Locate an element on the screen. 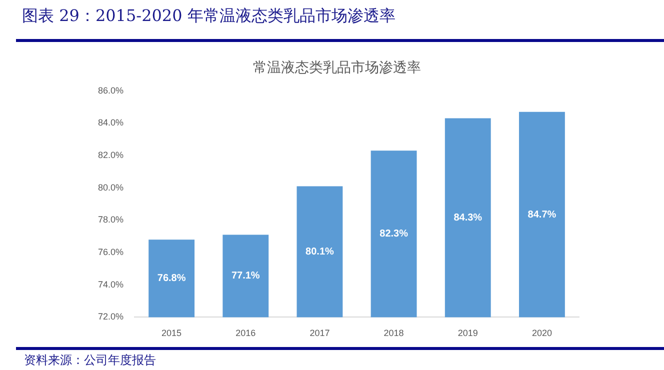 This screenshot has width=664, height=370. x-tick-label: 2018 is located at coordinates (394, 333).